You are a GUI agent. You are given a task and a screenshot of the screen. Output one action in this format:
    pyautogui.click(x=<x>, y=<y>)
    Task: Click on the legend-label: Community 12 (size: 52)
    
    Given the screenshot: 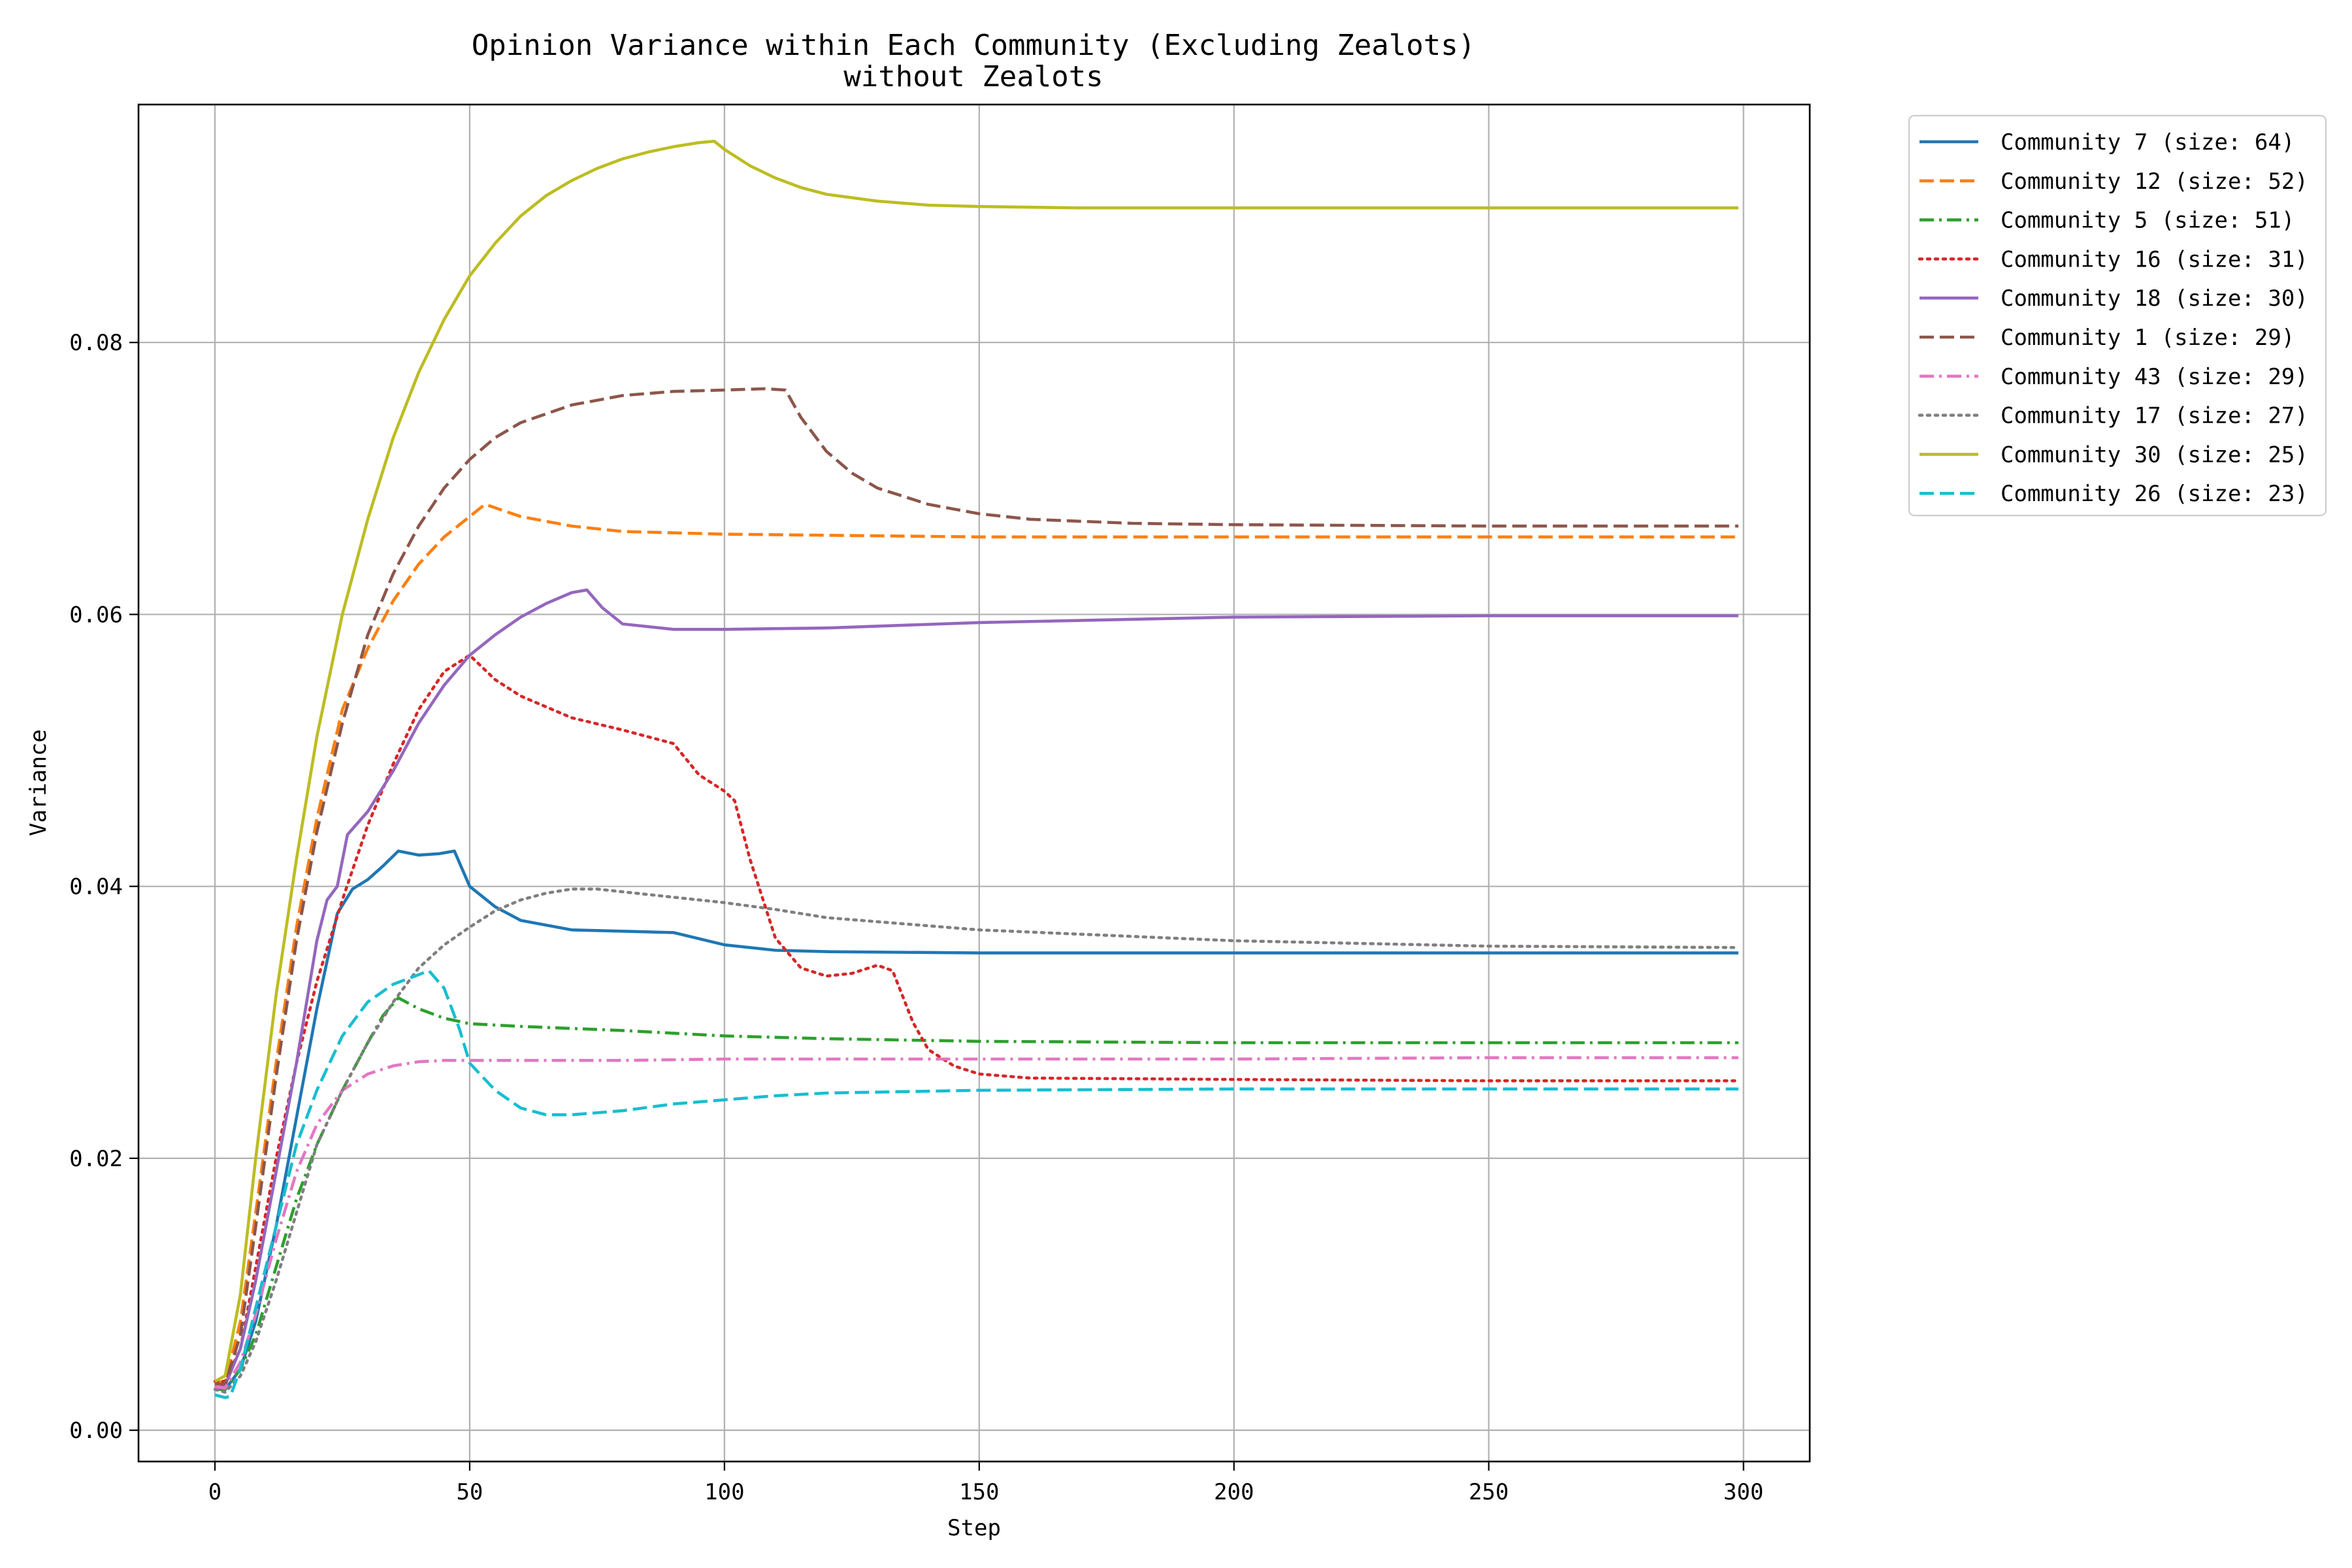 What is the action you would take?
    pyautogui.click(x=2154, y=182)
    